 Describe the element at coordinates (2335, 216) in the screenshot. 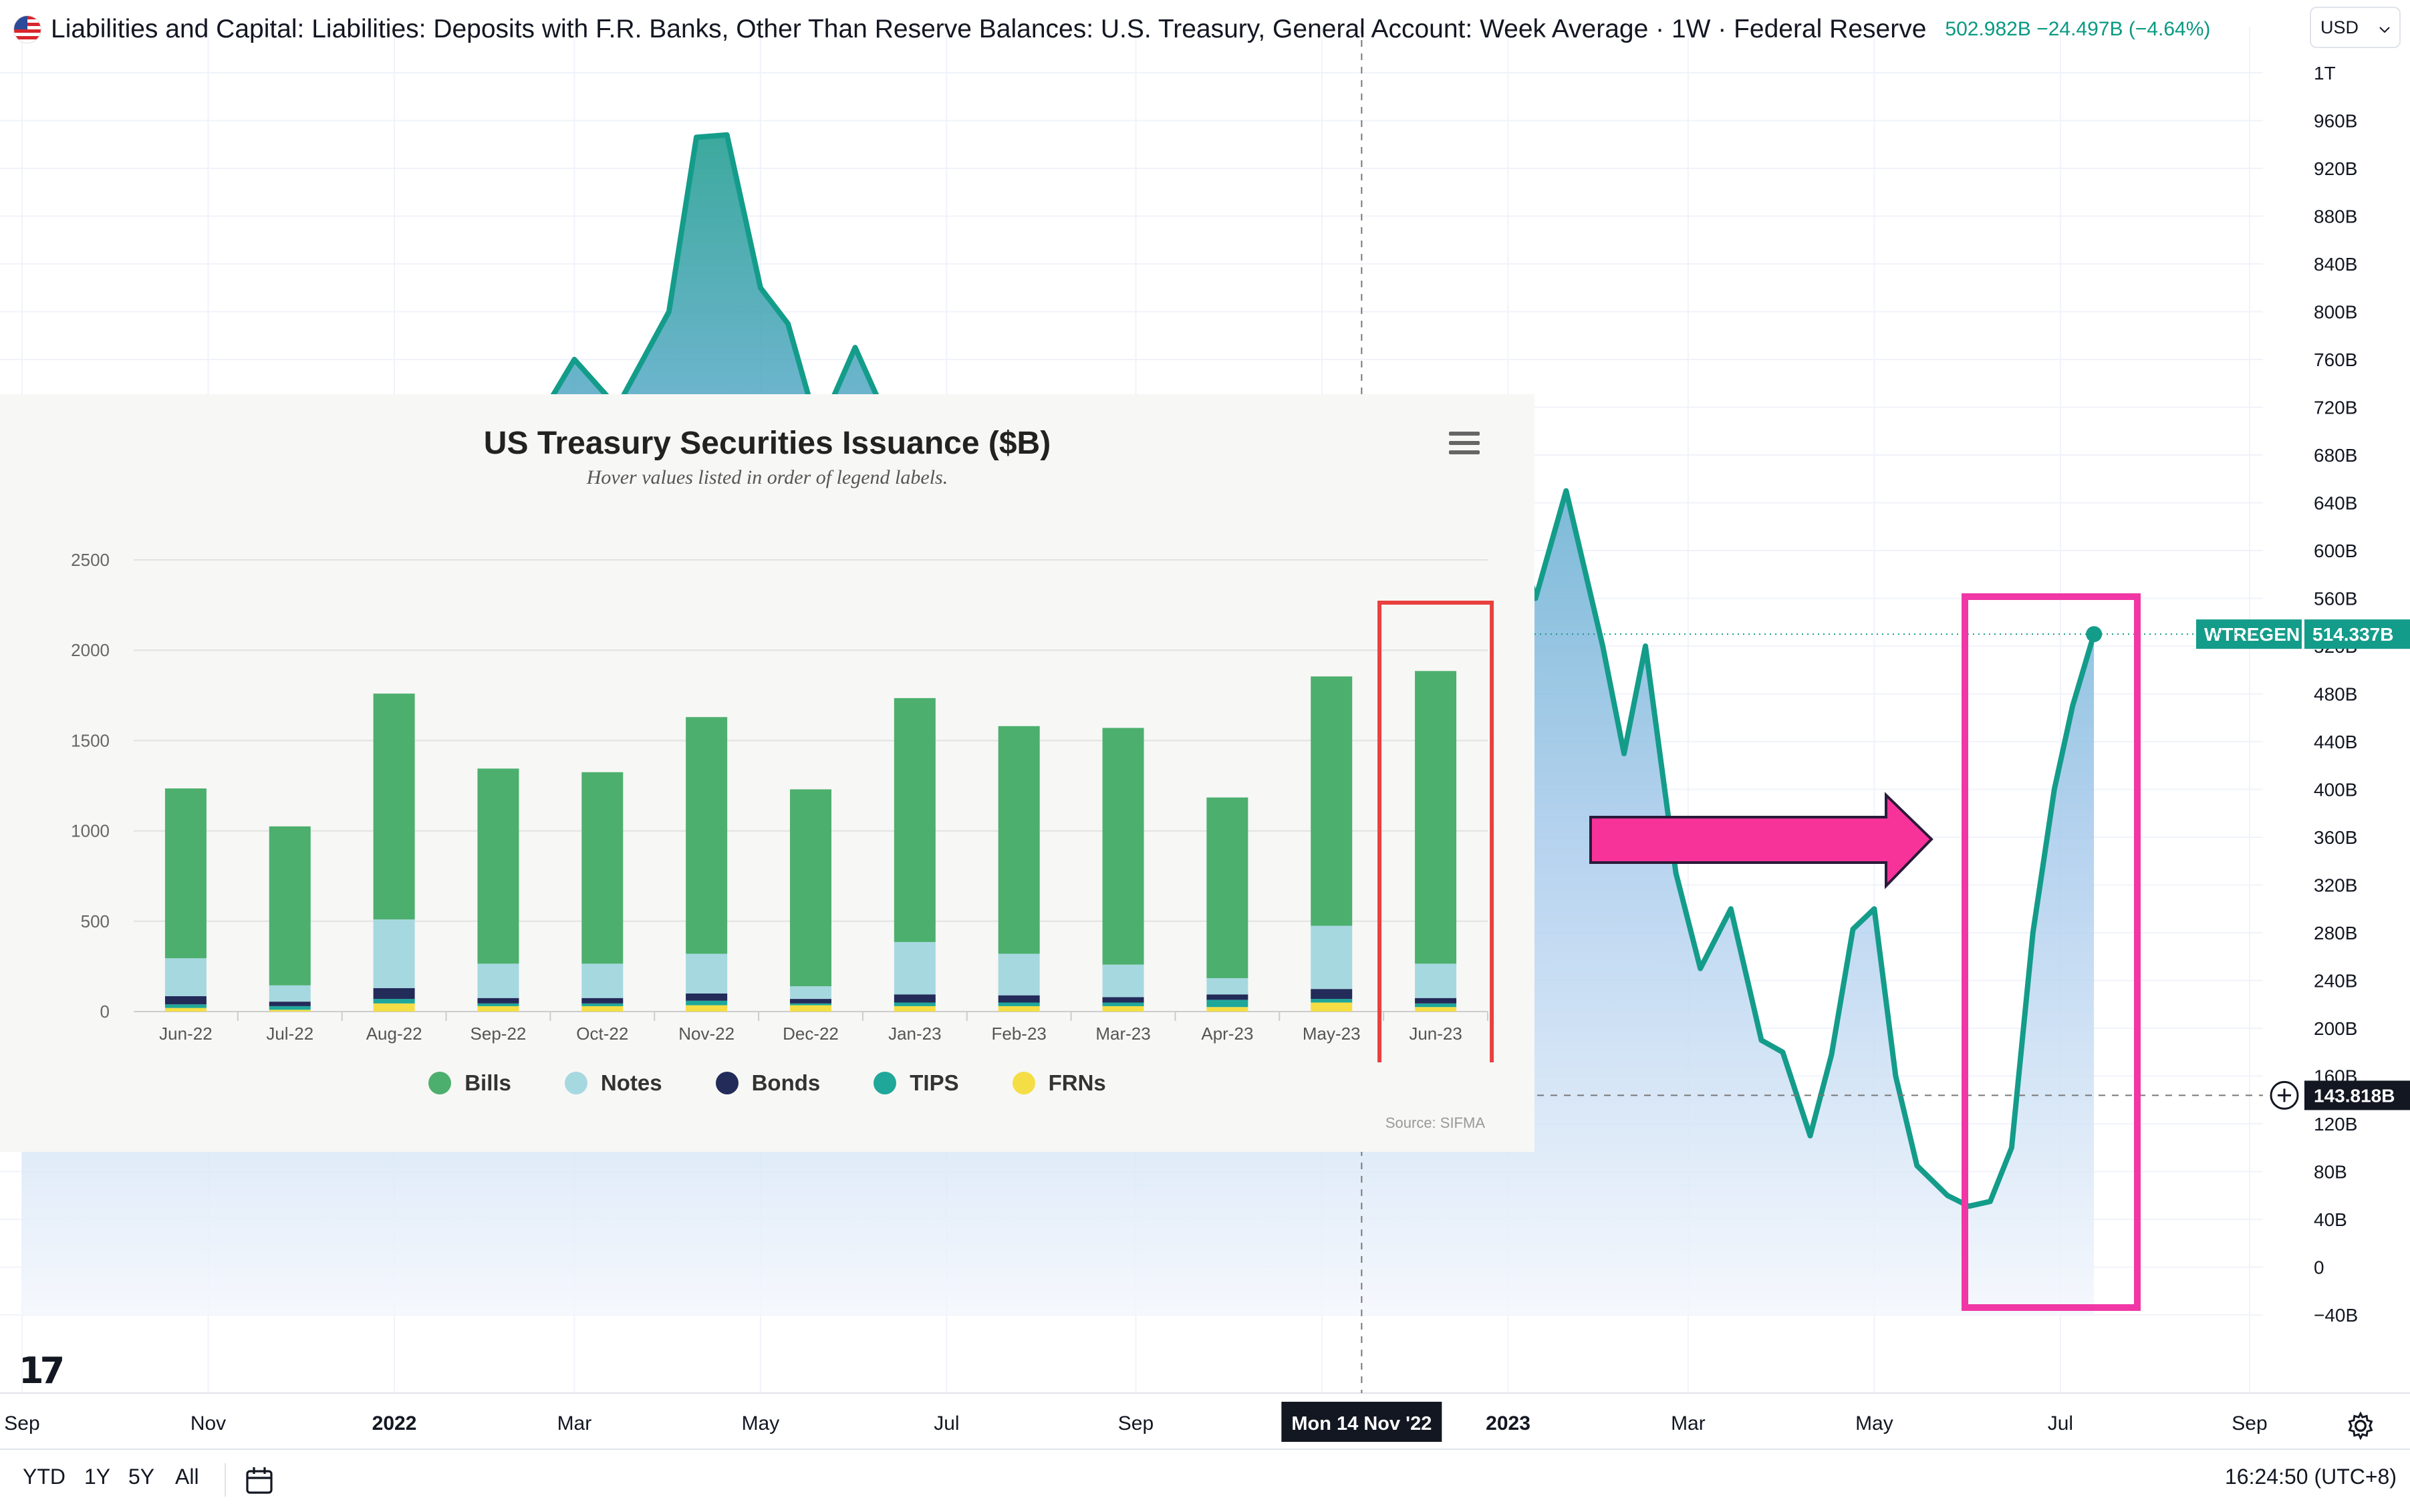

I see `price-tick-label: 880B` at that location.